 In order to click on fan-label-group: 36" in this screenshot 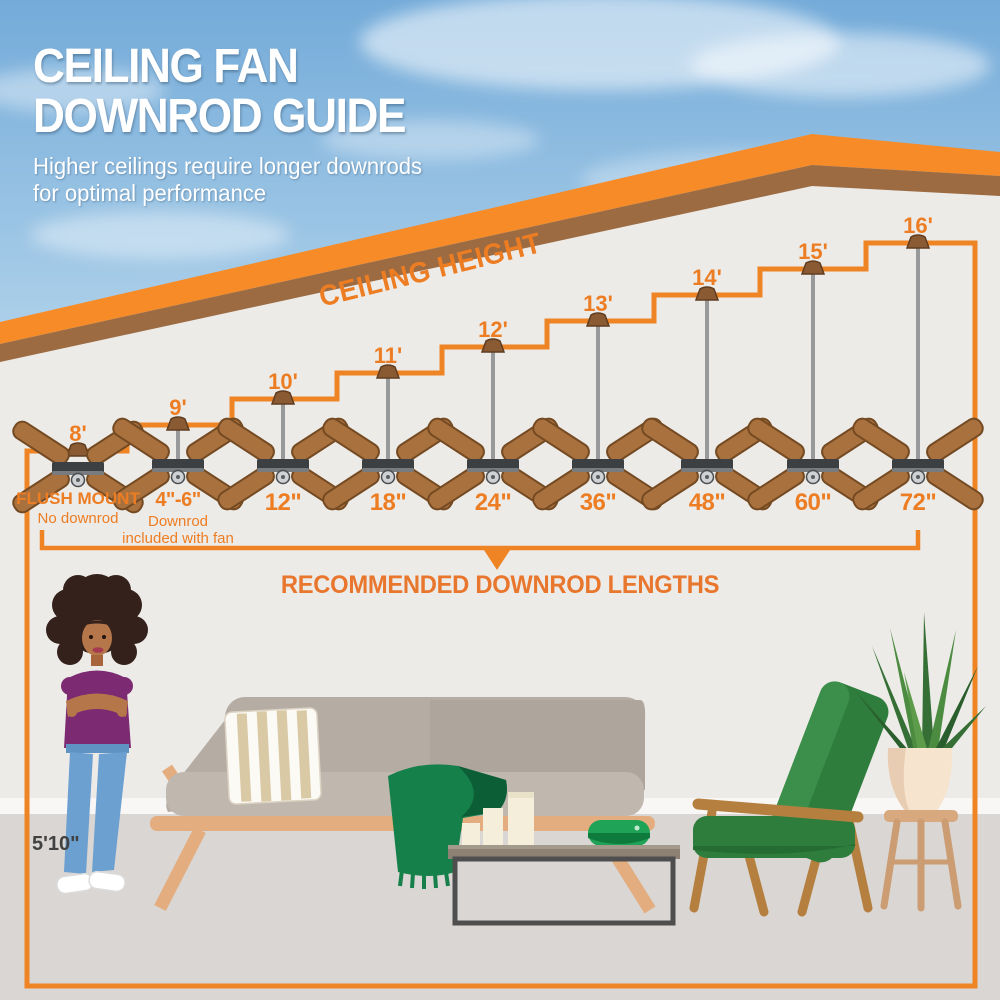, I will do `click(598, 503)`.